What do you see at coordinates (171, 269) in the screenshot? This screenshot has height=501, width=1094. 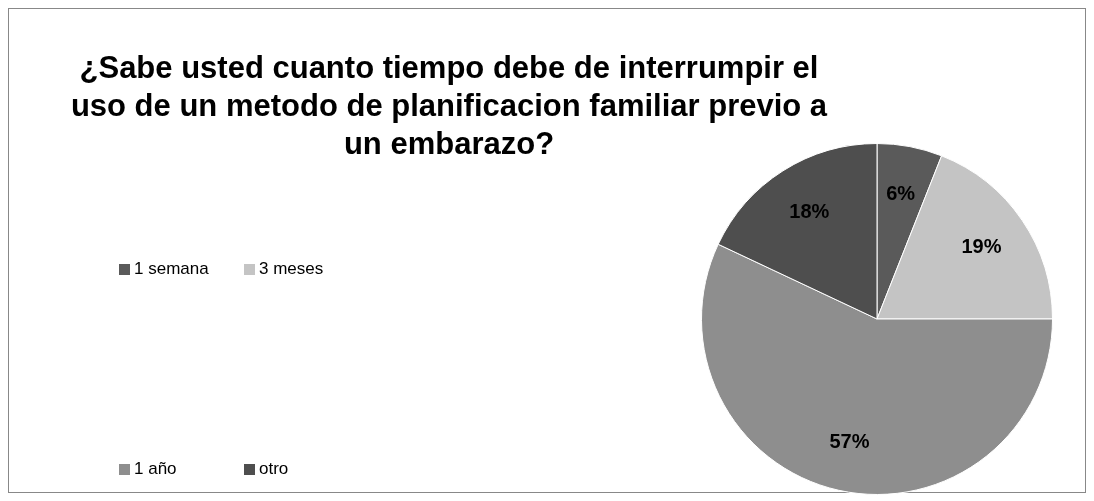 I see `legend-label: 1 semana` at bounding box center [171, 269].